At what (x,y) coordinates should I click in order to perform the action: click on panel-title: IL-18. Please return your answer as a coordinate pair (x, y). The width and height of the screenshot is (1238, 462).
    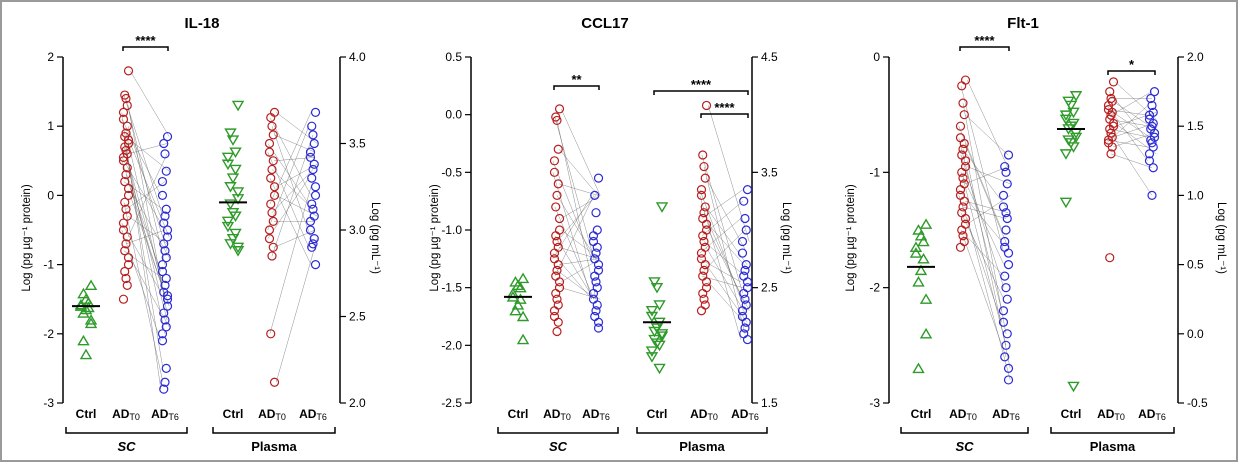
    Looking at the image, I should click on (201, 23).